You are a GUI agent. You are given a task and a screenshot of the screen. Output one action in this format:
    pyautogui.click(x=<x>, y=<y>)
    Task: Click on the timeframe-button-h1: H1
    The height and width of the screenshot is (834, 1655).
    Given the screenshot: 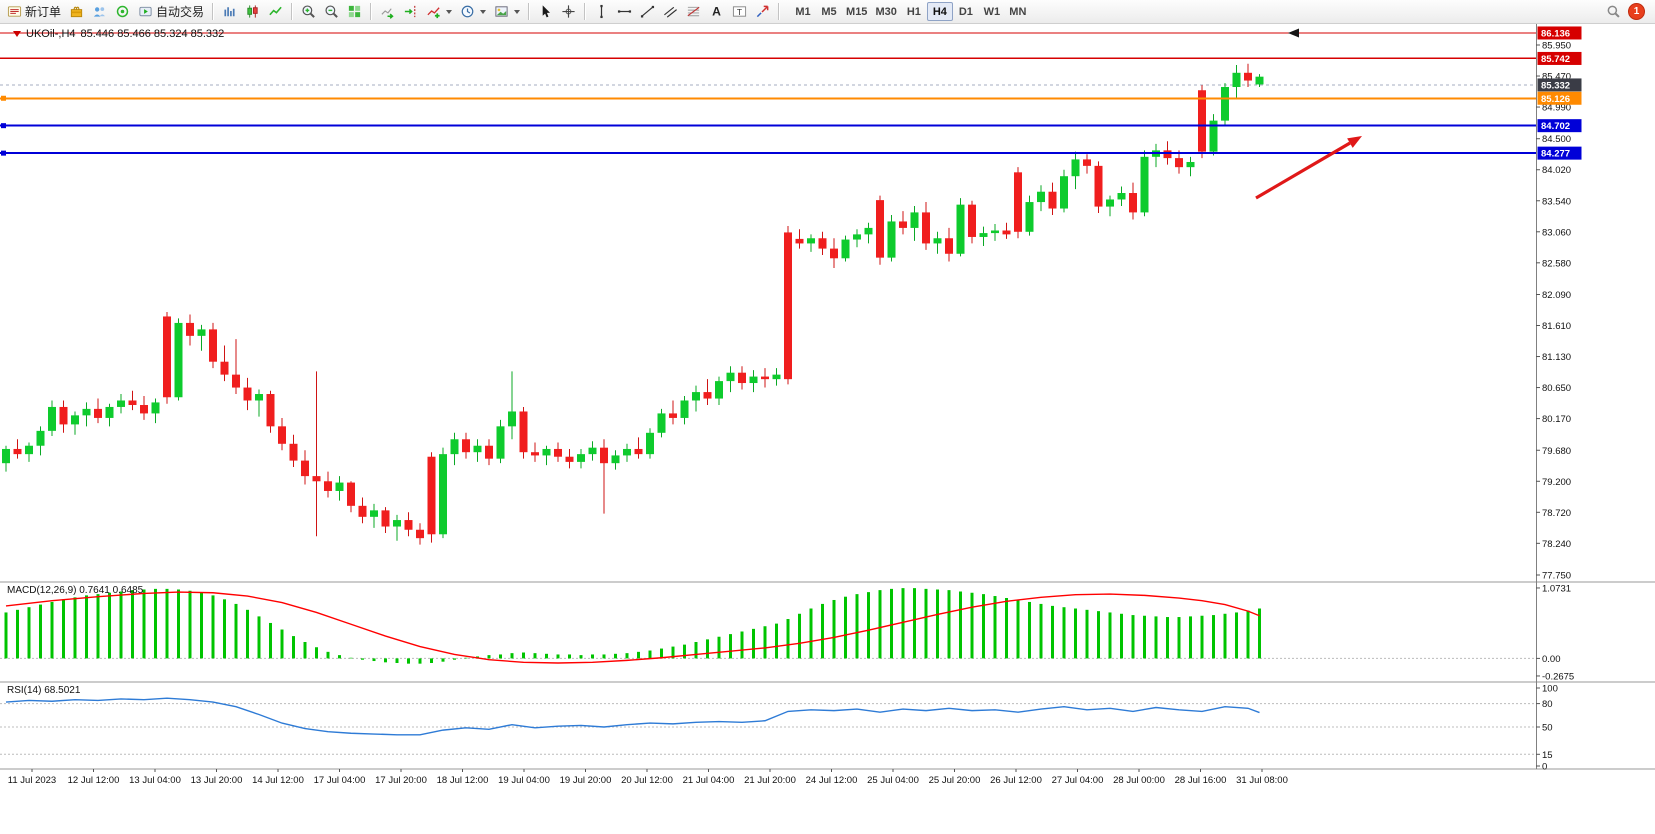 What is the action you would take?
    pyautogui.click(x=914, y=11)
    